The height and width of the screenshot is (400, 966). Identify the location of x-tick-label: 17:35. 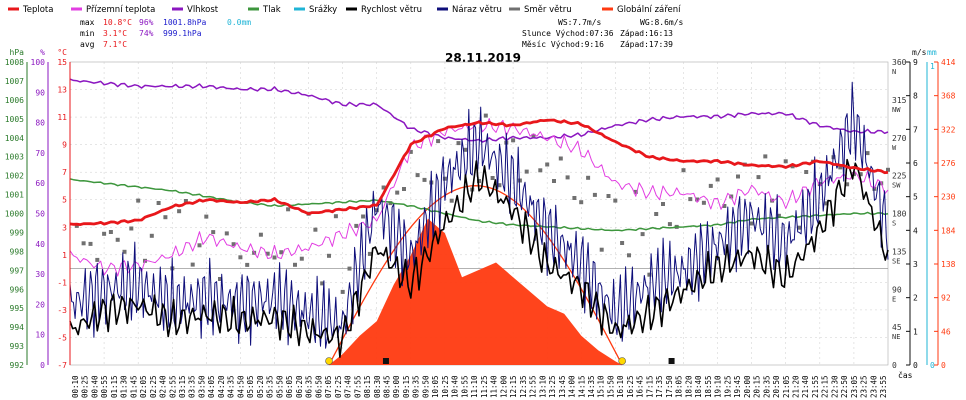
(659, 386).